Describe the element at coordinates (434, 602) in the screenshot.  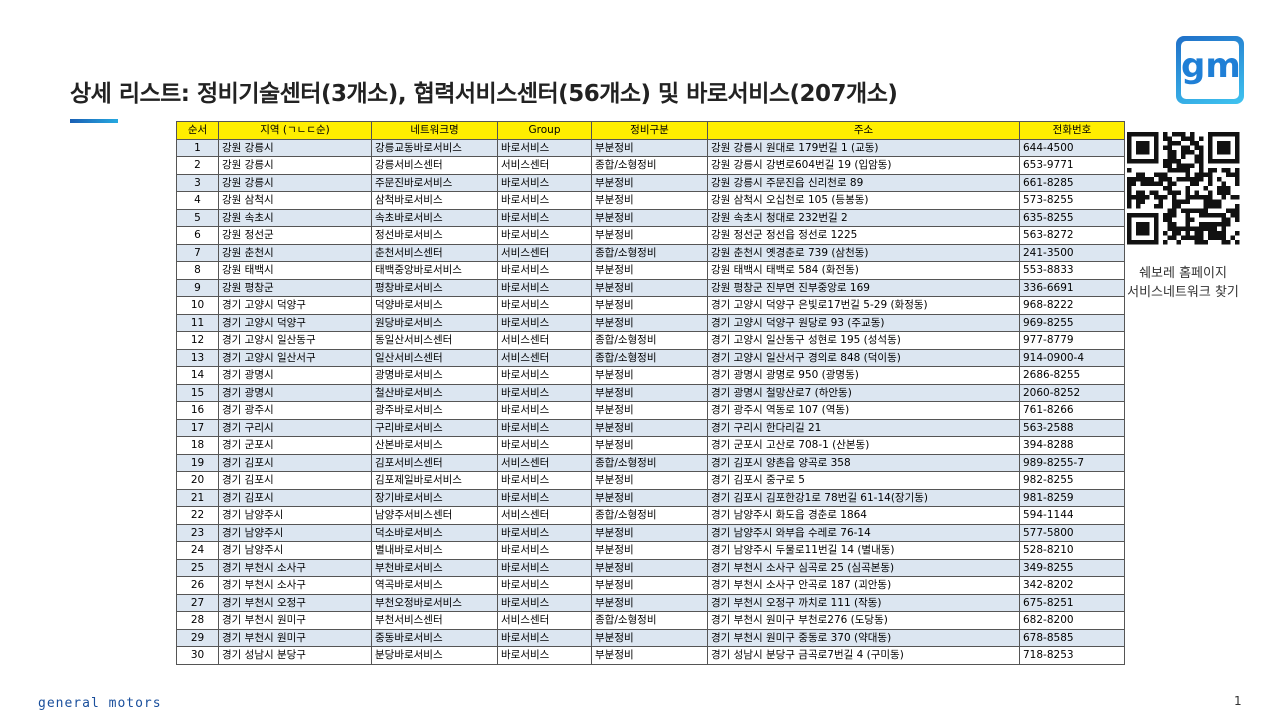
I see `cell: 부천오정바로서비스` at that location.